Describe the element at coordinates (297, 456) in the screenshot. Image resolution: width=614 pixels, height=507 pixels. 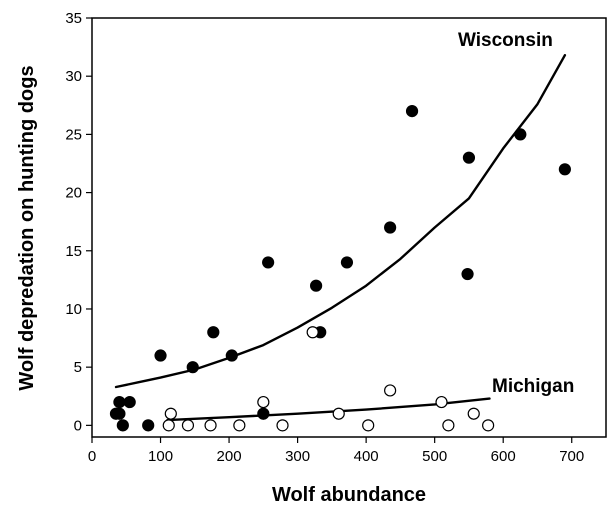
I see `x-tick-label: 300` at that location.